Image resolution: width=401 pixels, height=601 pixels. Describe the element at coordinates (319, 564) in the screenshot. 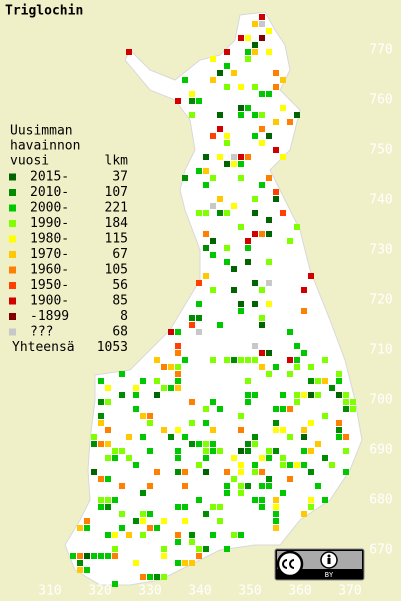

I see `cc-badge: BY` at that location.